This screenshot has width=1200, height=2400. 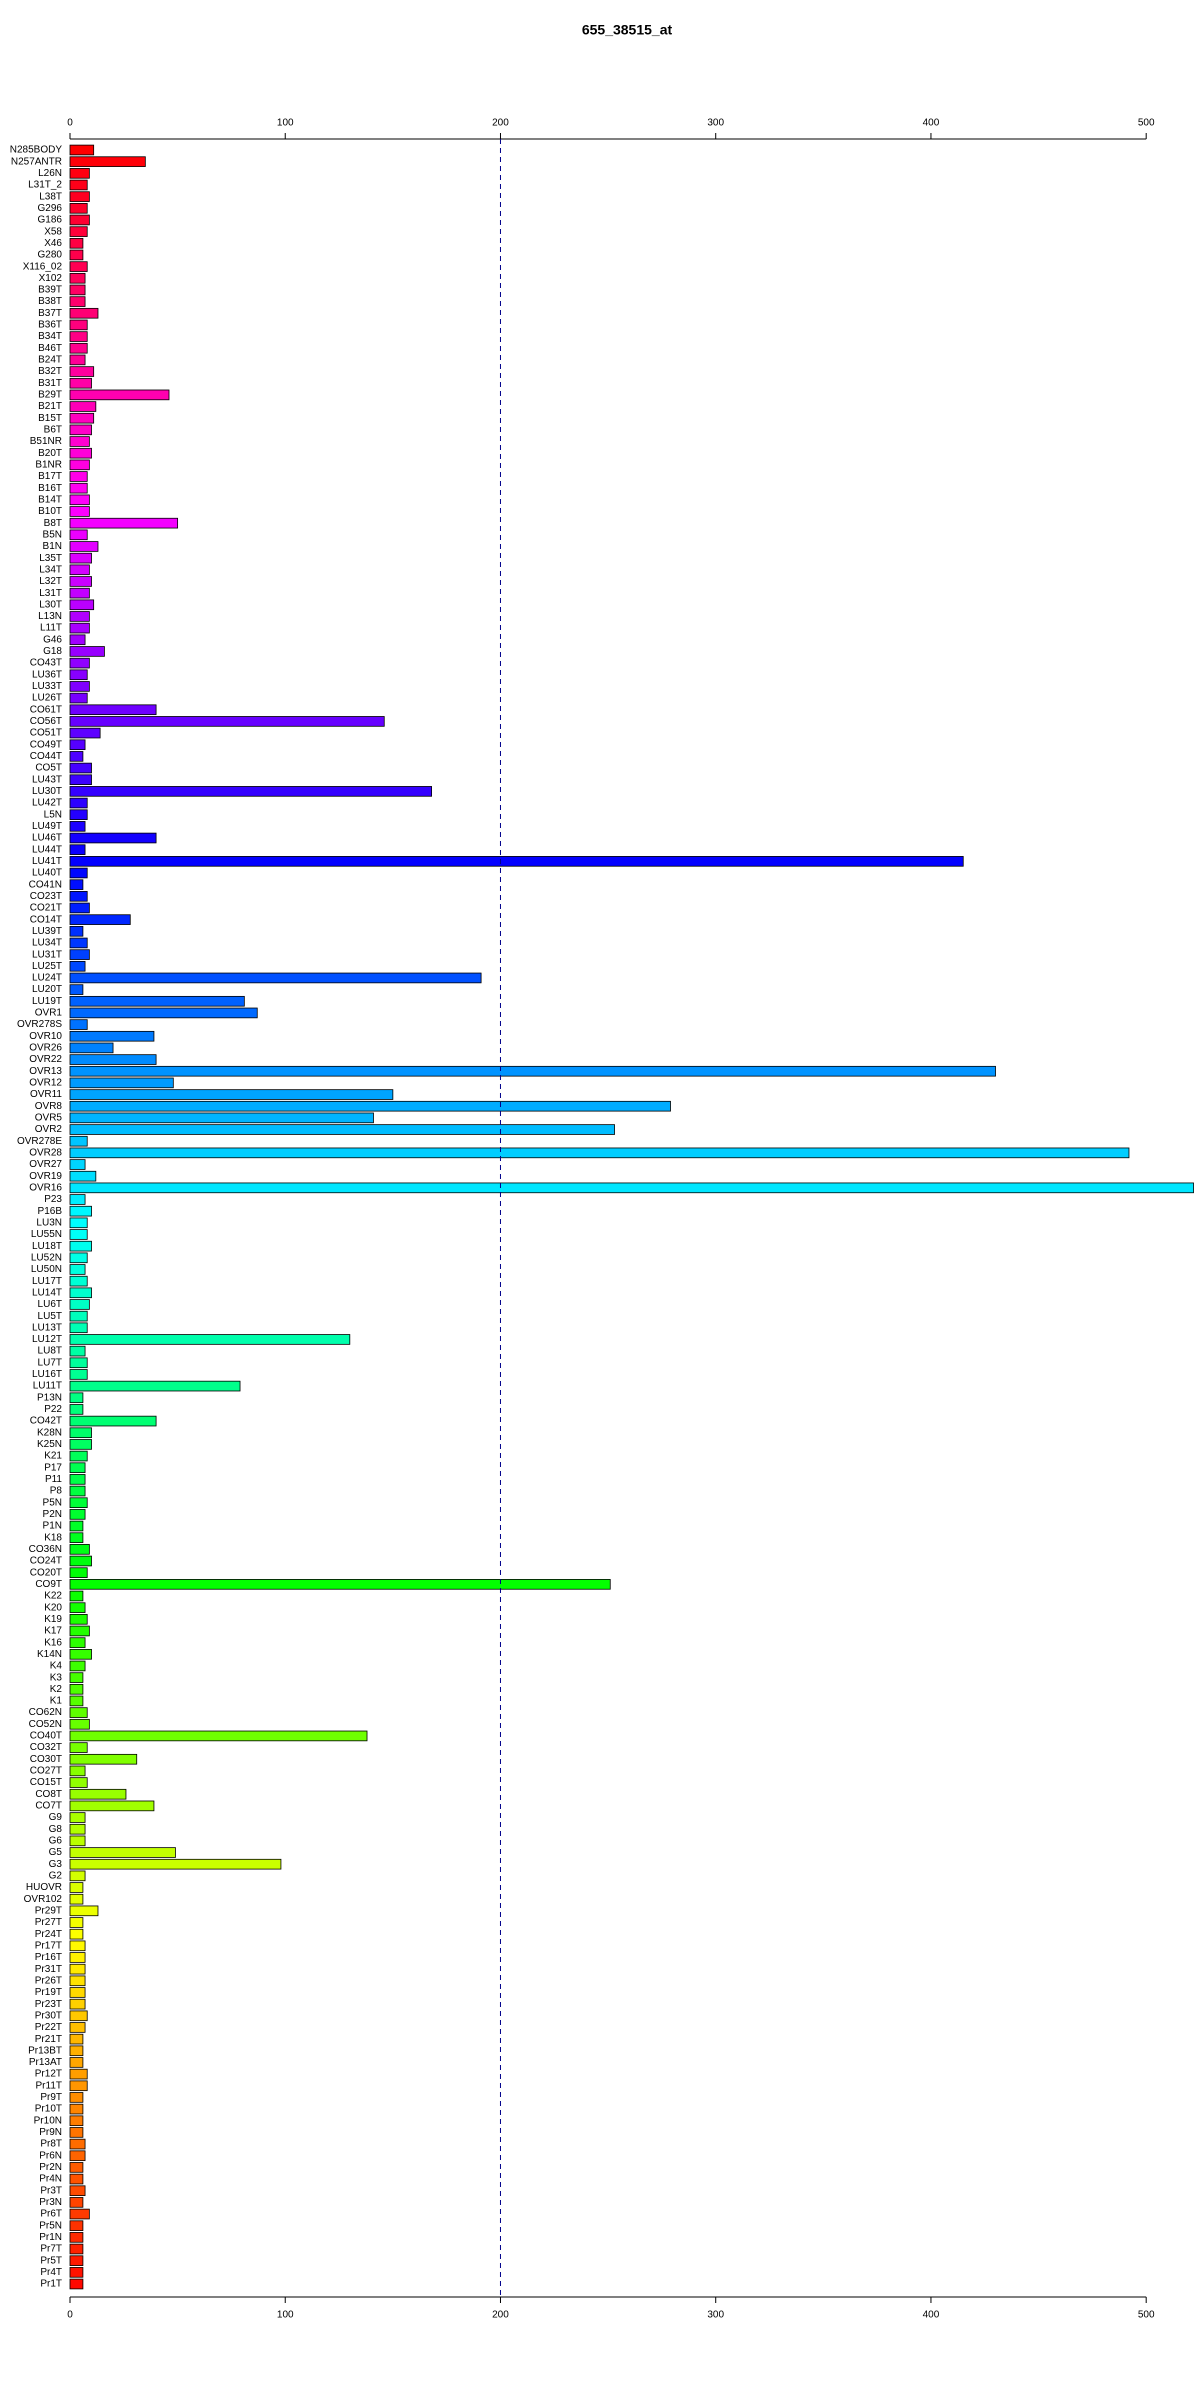 I want to click on y-tick-label: N257ANTR, so click(x=36, y=161).